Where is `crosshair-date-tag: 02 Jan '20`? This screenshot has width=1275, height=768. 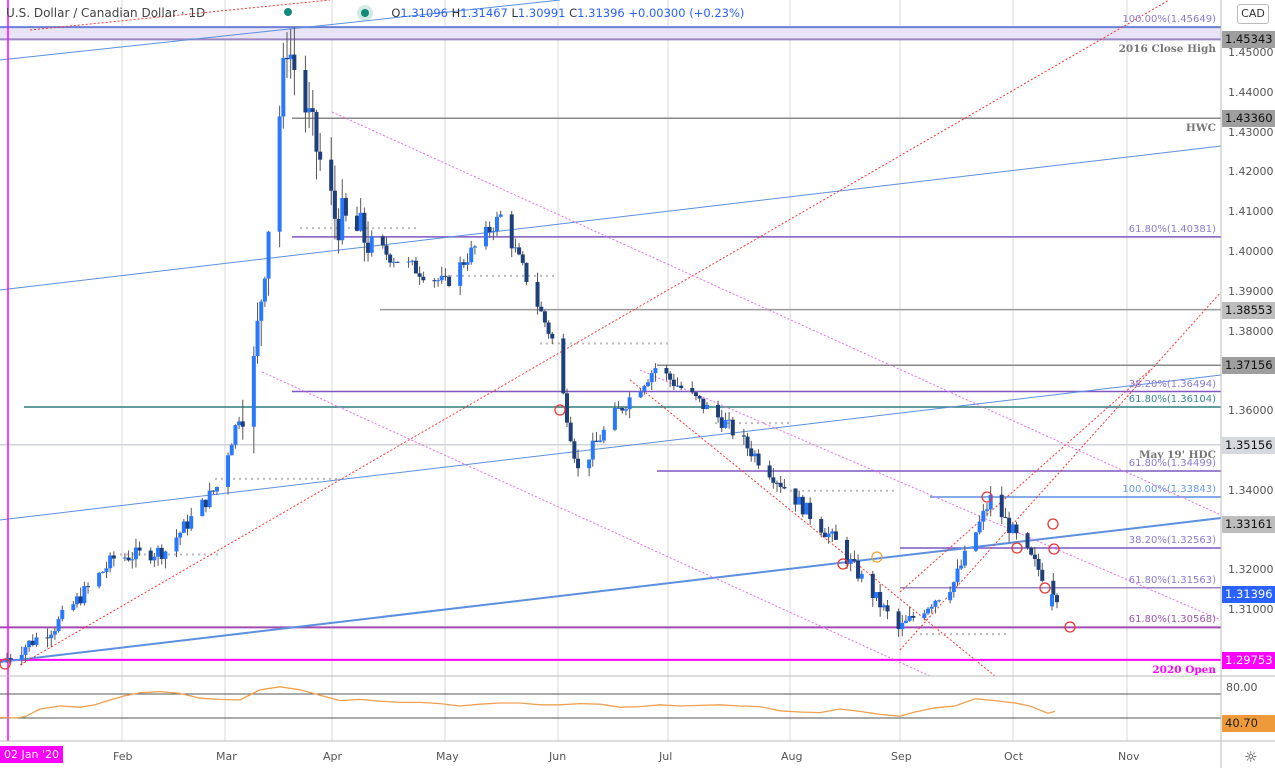
crosshair-date-tag: 02 Jan '20 is located at coordinates (31, 754).